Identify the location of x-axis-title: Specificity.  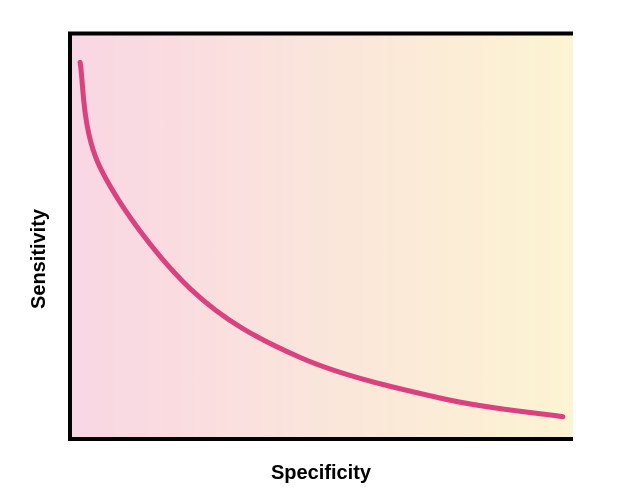
(321, 473).